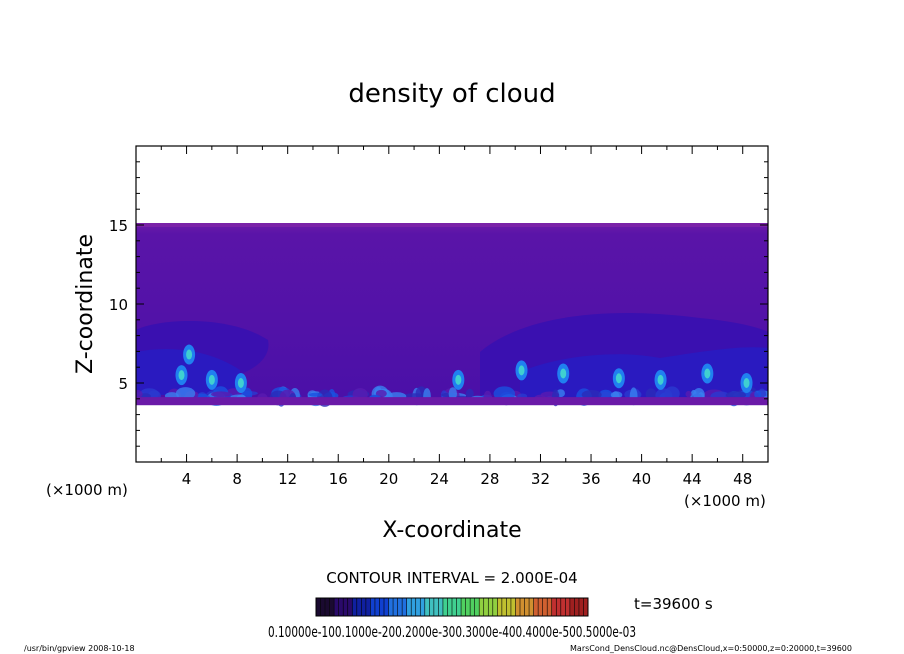 Image resolution: width=904 pixels, height=654 pixels. What do you see at coordinates (451, 94) in the screenshot?
I see `chart-title: density of cloud` at bounding box center [451, 94].